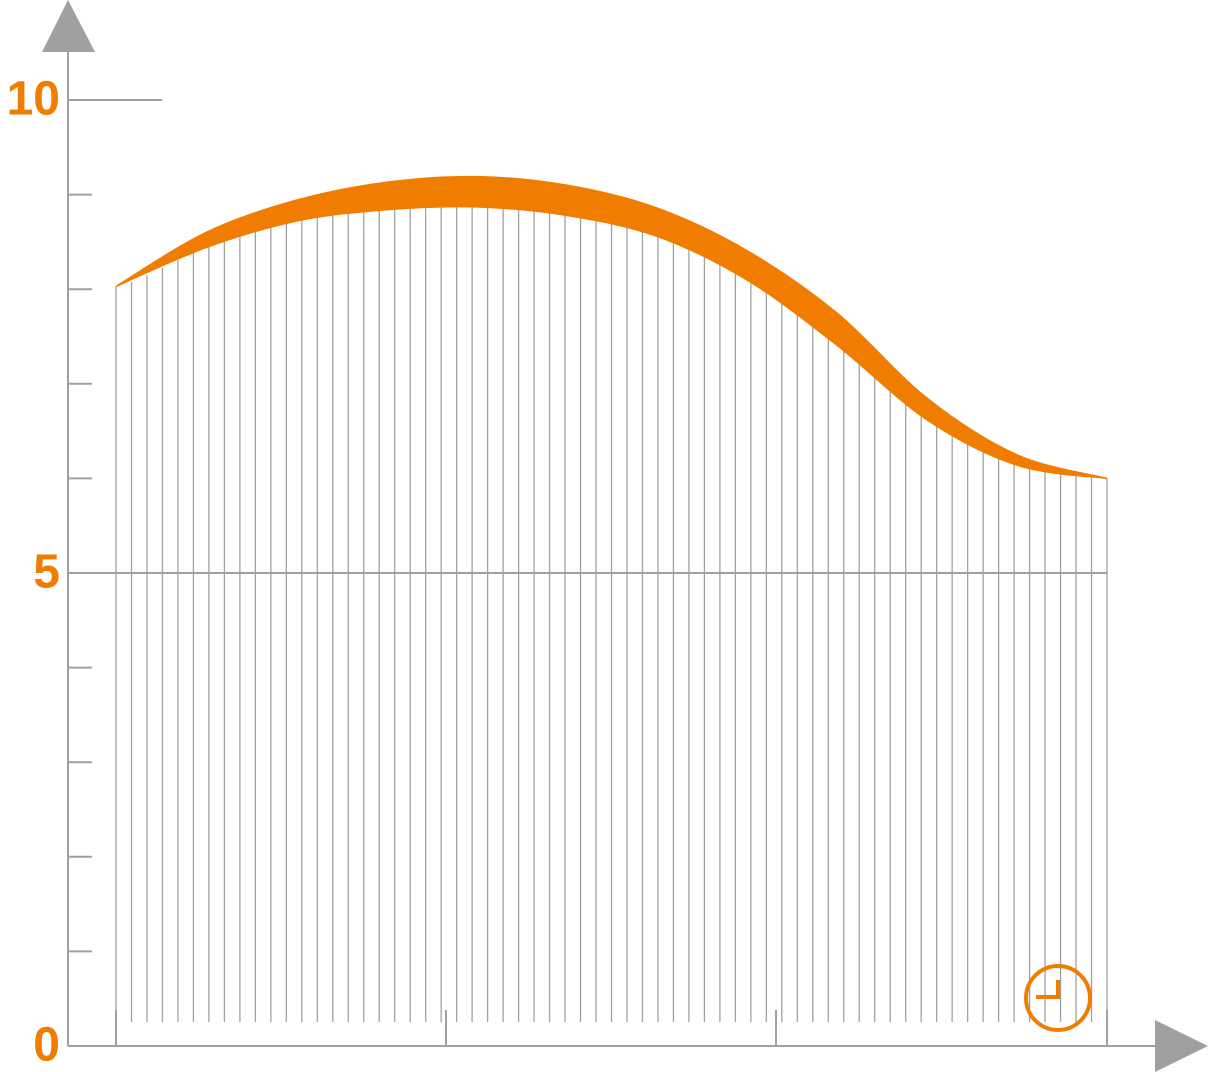 The height and width of the screenshot is (1072, 1208). Describe the element at coordinates (46, 1045) in the screenshot. I see `y-tick-label: 0` at that location.